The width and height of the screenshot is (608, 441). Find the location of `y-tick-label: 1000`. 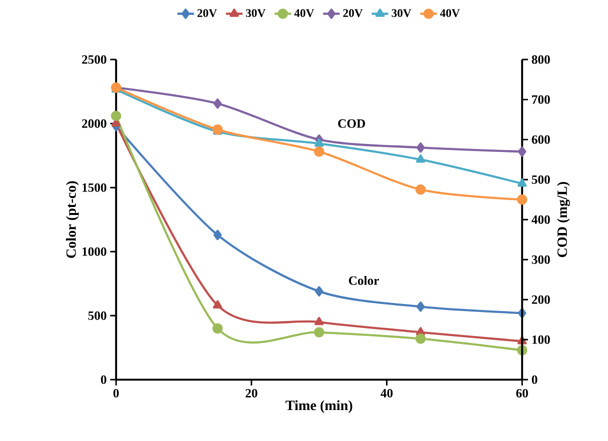

y-tick-label: 1000 is located at coordinates (94, 251).